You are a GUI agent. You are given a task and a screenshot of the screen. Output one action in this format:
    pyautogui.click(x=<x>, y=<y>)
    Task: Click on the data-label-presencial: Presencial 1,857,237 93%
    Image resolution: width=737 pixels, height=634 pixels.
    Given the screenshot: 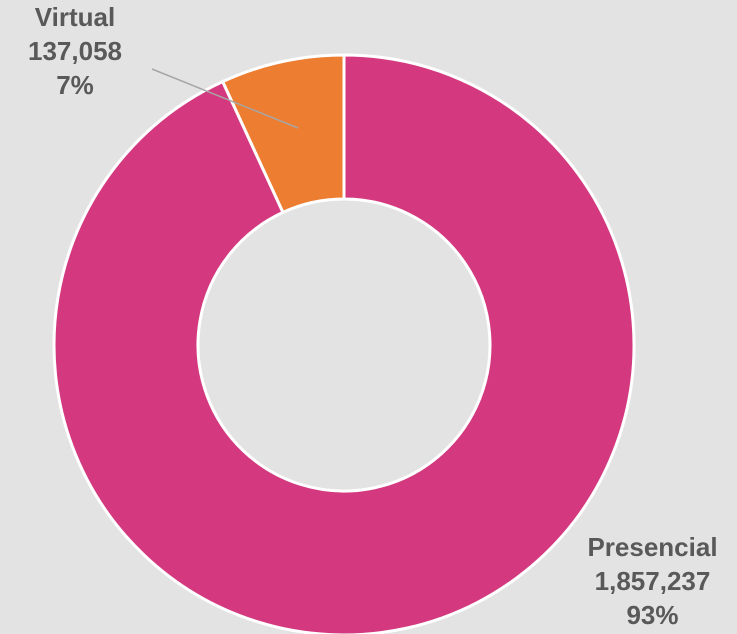 What is the action you would take?
    pyautogui.click(x=652, y=581)
    